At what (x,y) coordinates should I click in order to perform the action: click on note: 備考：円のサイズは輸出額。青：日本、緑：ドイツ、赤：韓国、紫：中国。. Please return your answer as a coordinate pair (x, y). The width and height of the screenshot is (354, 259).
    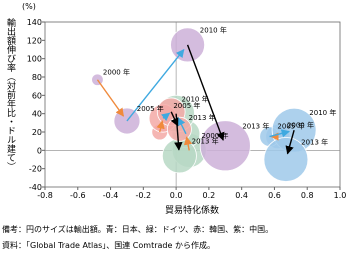
    Looking at the image, I should click on (137, 229).